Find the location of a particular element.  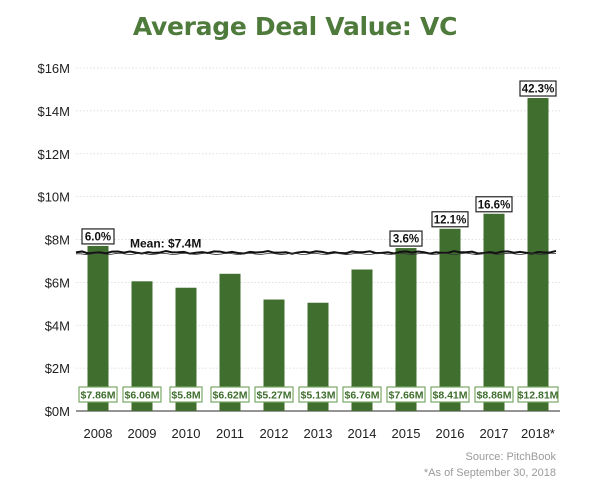

value-label: $6.06M is located at coordinates (141, 396).